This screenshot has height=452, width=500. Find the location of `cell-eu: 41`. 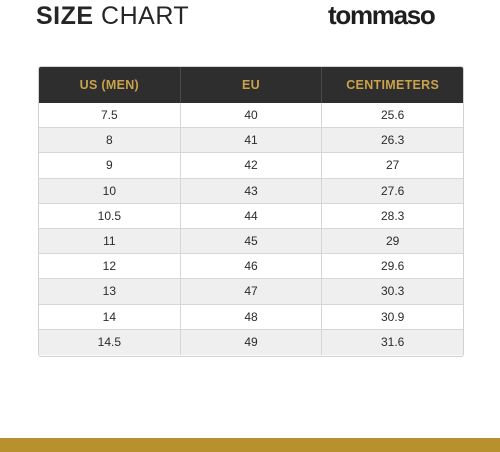

cell-eu: 41 is located at coordinates (252, 140).